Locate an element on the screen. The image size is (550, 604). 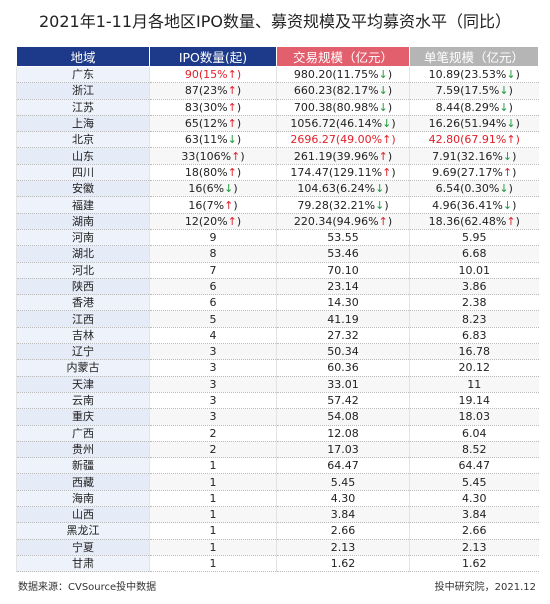
cell: 贵州 is located at coordinates (83, 450).